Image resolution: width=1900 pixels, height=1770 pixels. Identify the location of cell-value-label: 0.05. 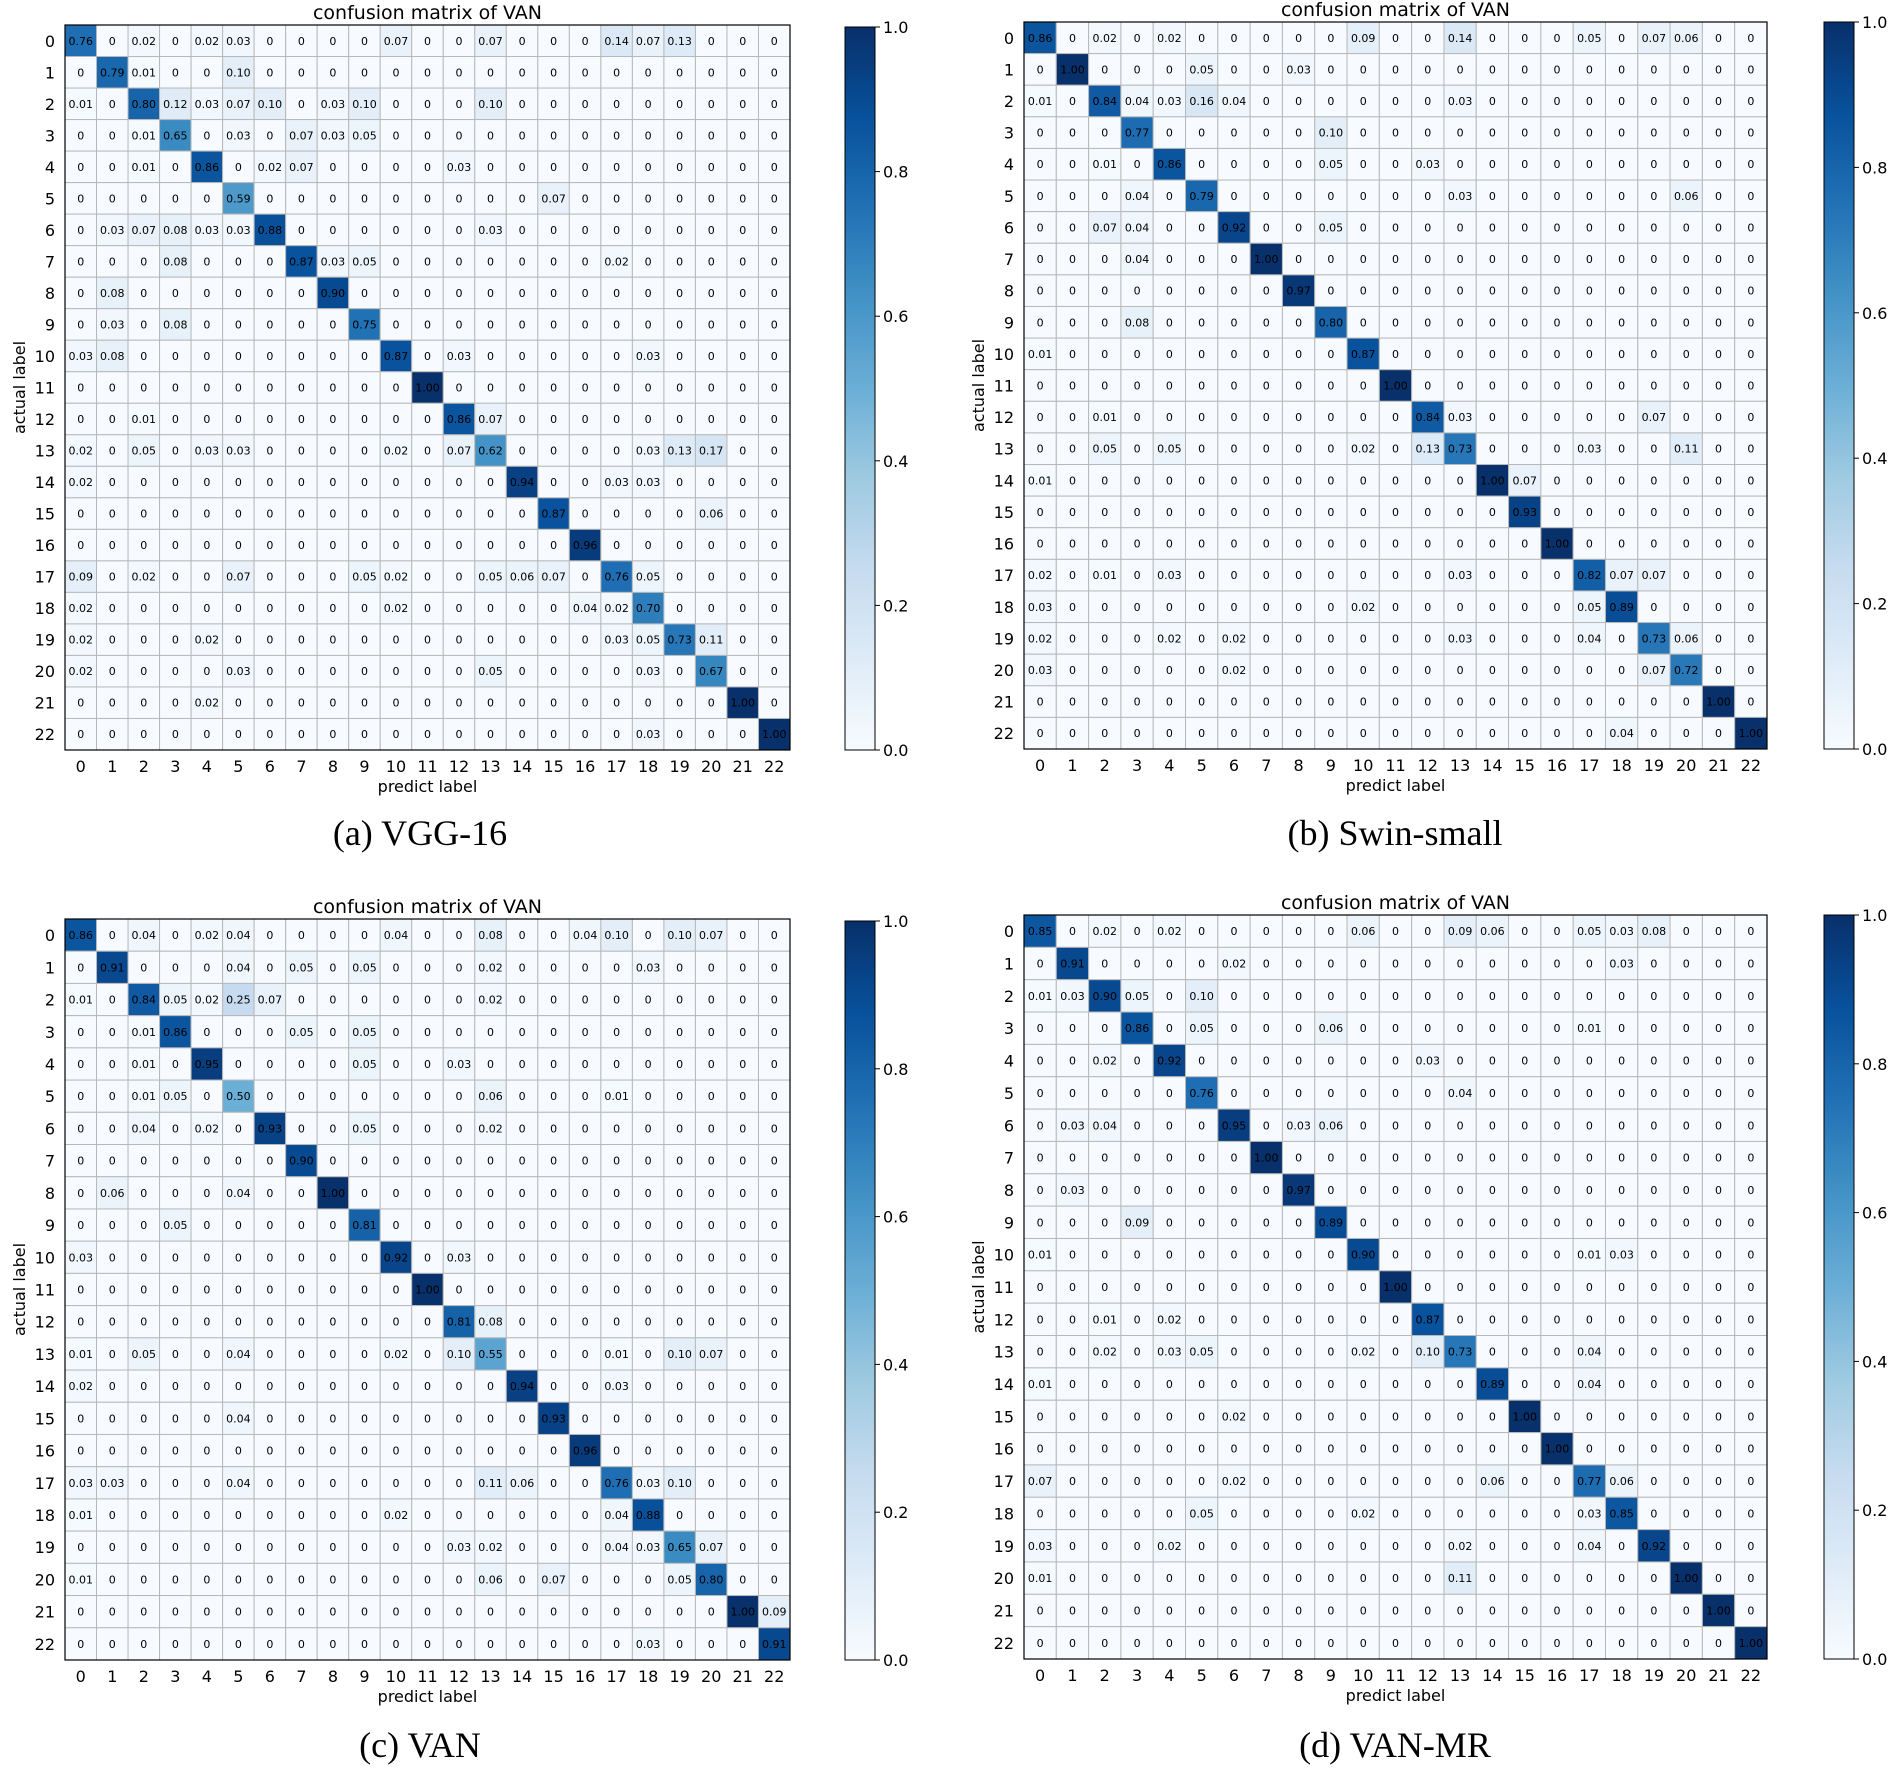
(144, 451).